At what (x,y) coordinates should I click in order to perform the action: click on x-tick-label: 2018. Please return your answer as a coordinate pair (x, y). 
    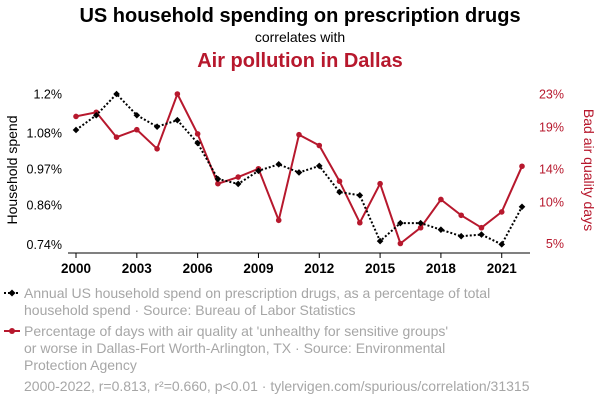
    Looking at the image, I should click on (441, 268).